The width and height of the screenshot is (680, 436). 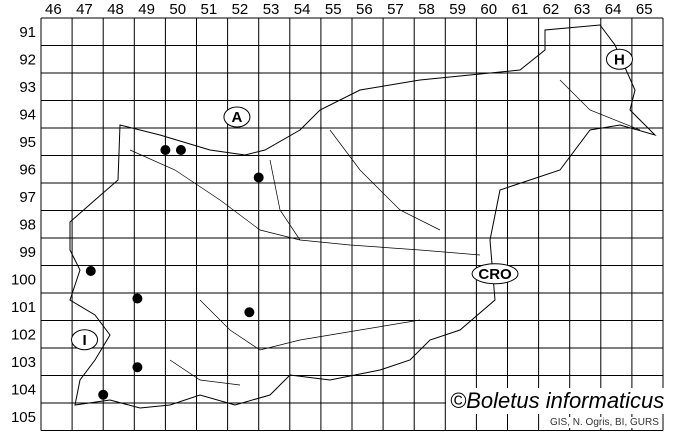 What do you see at coordinates (426, 9) in the screenshot?
I see `column-label: 58` at bounding box center [426, 9].